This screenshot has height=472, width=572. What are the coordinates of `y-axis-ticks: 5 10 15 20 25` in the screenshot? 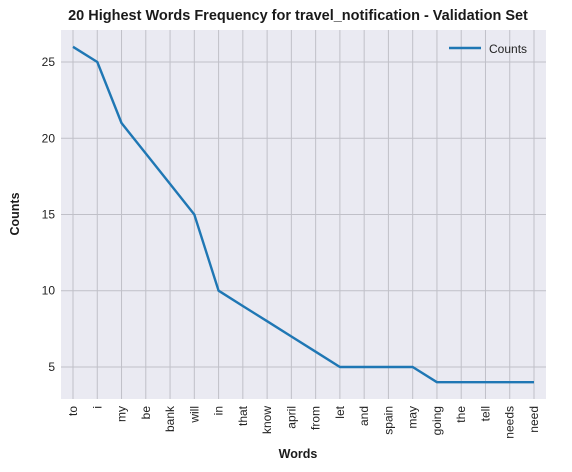 It's located at (49, 214).